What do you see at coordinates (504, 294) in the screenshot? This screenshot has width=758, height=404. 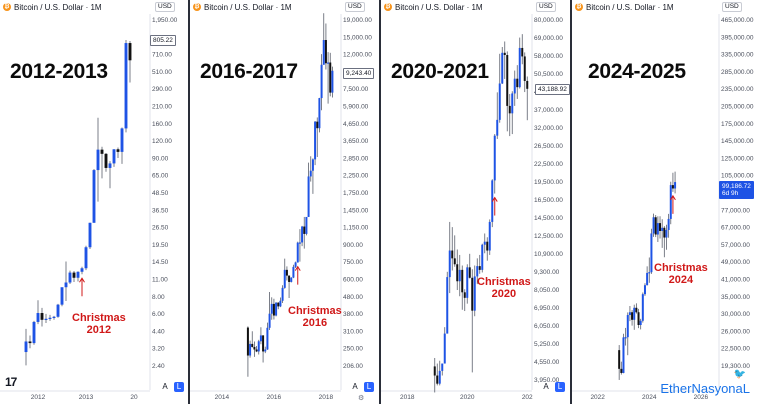 I see `annotation-line-2: 2020` at bounding box center [504, 294].